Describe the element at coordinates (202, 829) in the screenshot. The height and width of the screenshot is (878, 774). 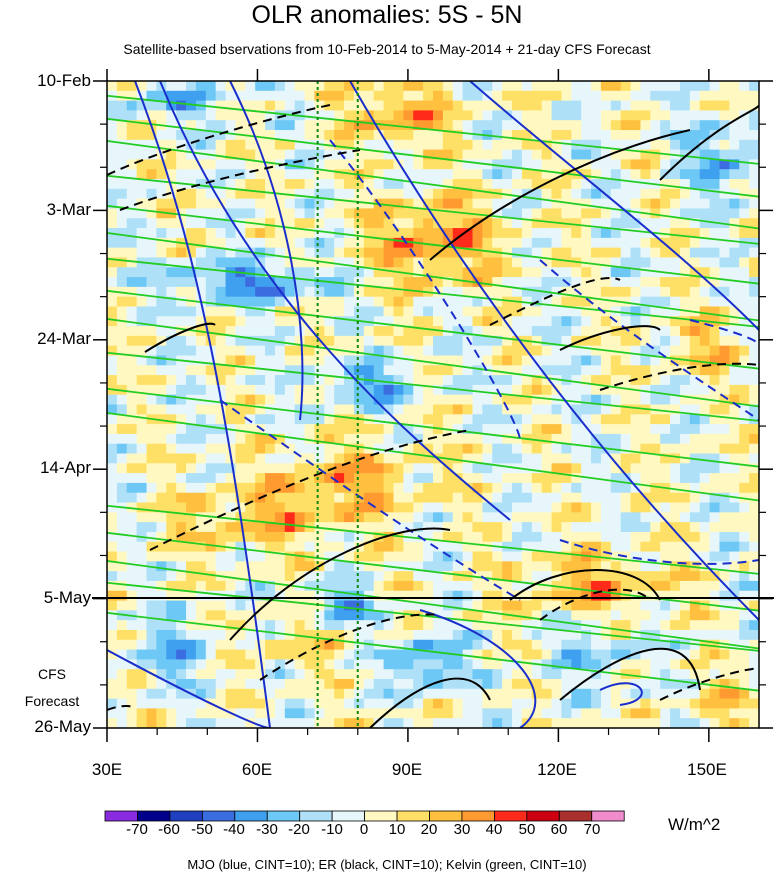
I see `colorbar-level-label: -50` at that location.